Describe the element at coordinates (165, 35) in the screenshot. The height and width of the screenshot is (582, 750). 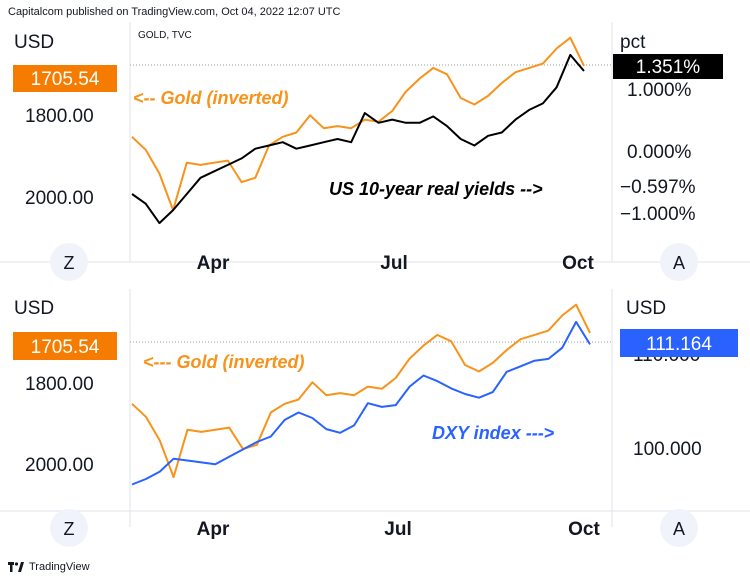
I see `symbol-label: GOLD, TVC` at that location.